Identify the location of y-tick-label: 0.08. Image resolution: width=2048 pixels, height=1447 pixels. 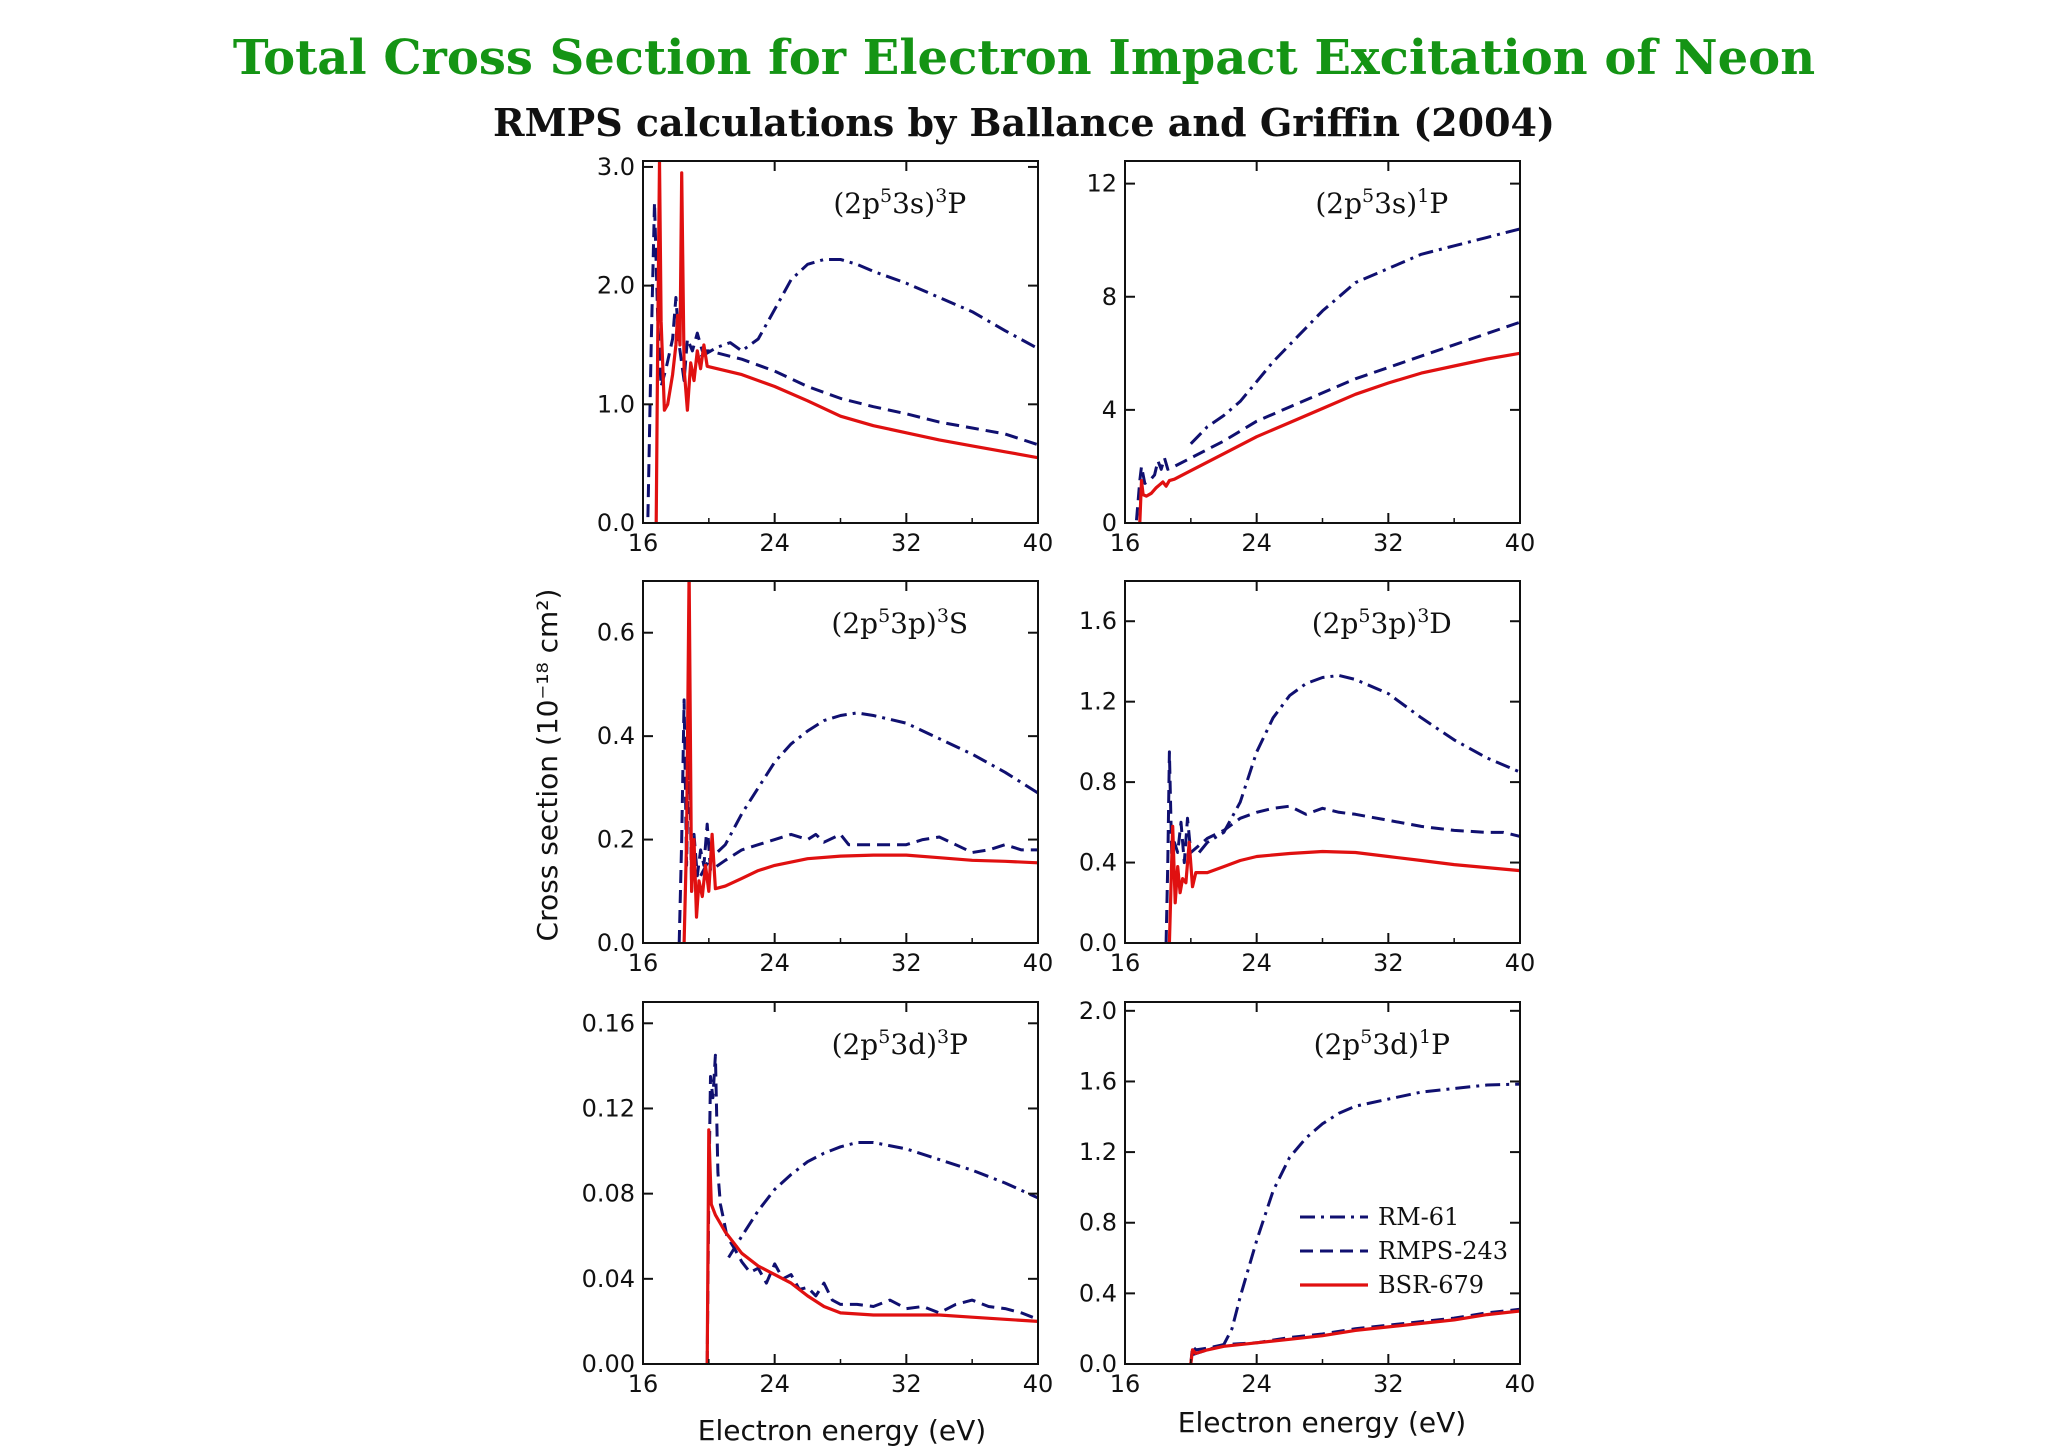
(608, 1194).